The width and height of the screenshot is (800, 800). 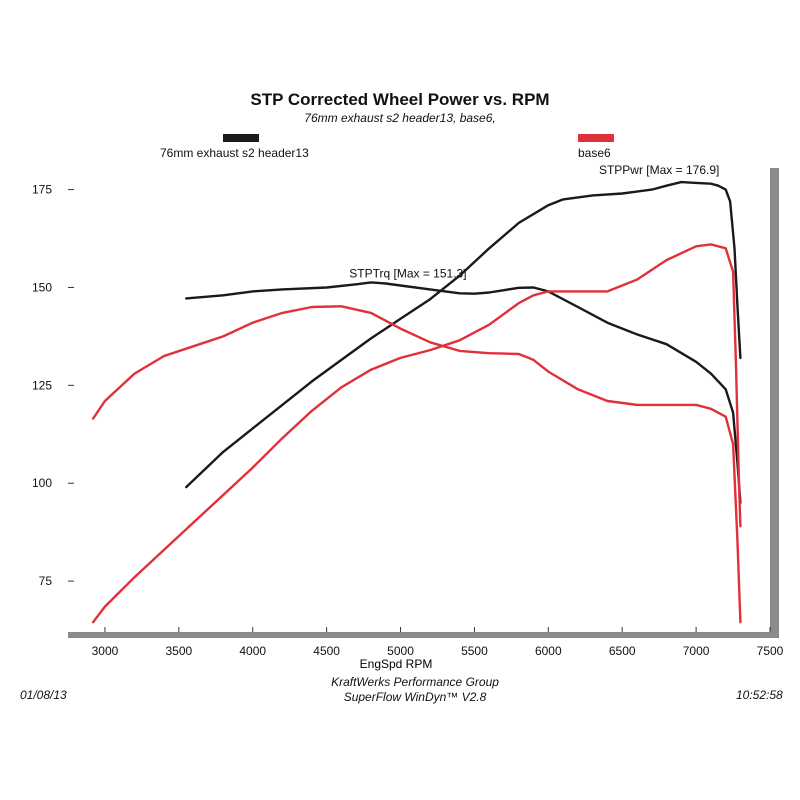 What do you see at coordinates (415, 682) in the screenshot?
I see `footer-company: KraftWerks Performance Group` at bounding box center [415, 682].